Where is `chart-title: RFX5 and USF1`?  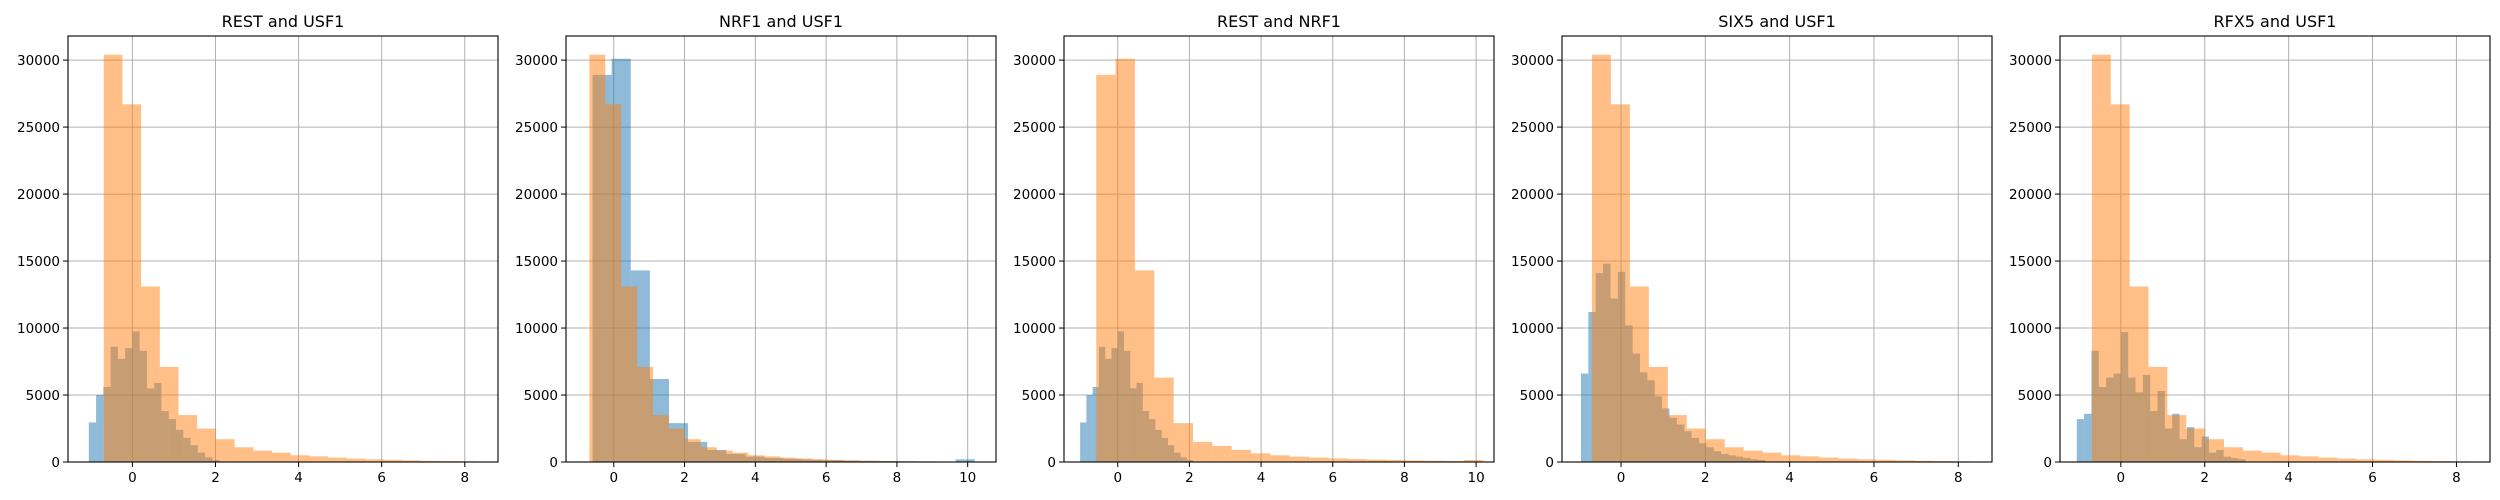 chart-title: RFX5 and USF1 is located at coordinates (2275, 21).